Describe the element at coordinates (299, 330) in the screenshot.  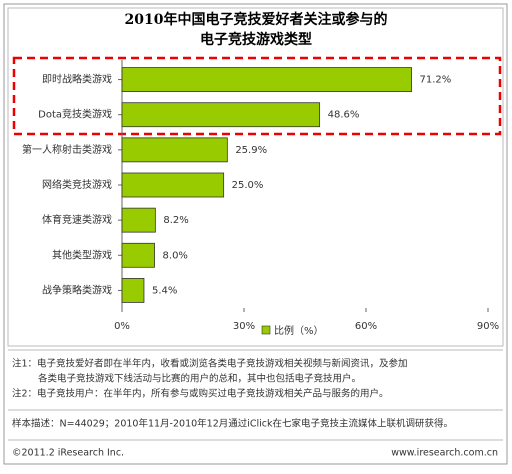
I see `legend-label: 比例（%）` at that location.